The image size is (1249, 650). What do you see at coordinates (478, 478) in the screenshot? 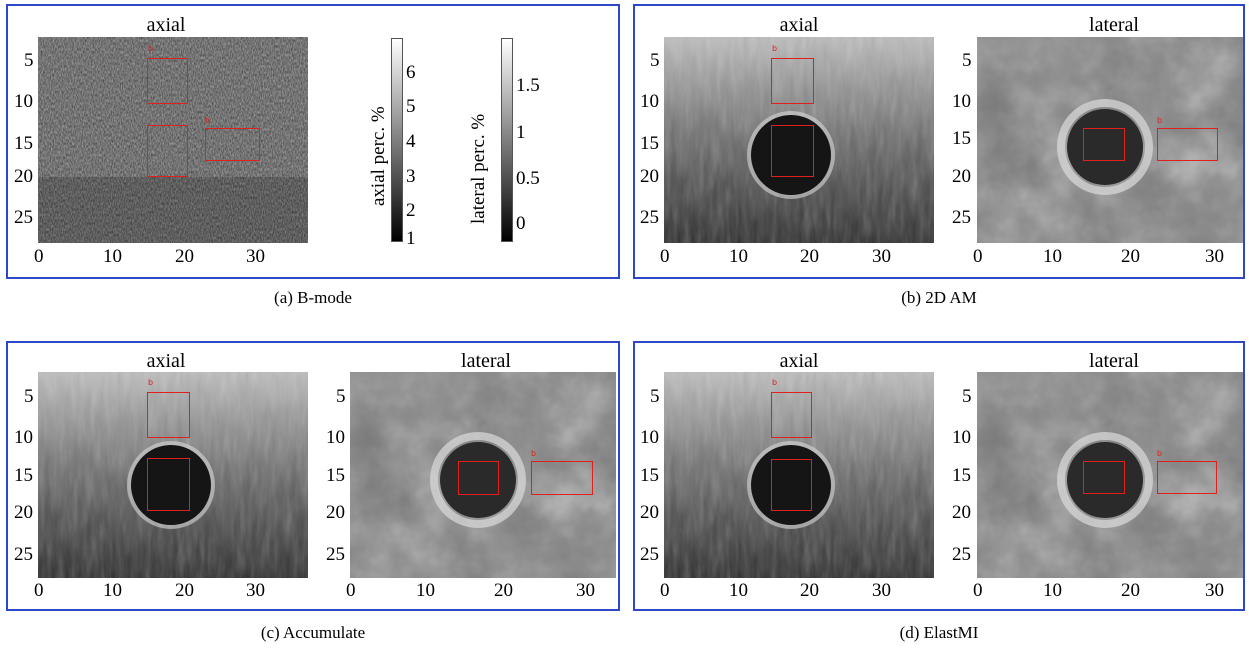
I see `panel-c-roi-lateral-inclusion` at bounding box center [478, 478].